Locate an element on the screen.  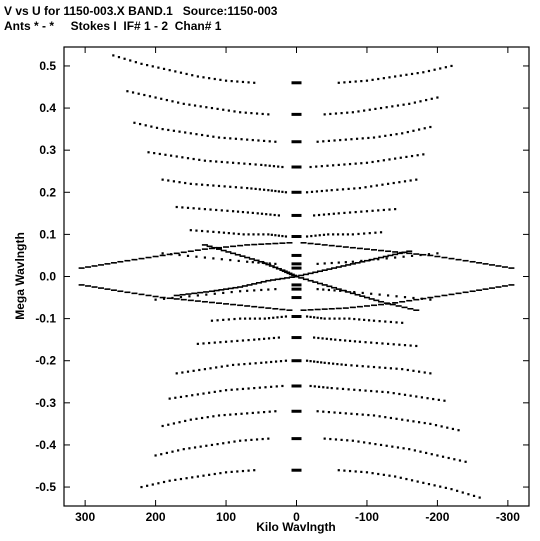
y-tick-label: 0.3 is located at coordinates (47, 150).